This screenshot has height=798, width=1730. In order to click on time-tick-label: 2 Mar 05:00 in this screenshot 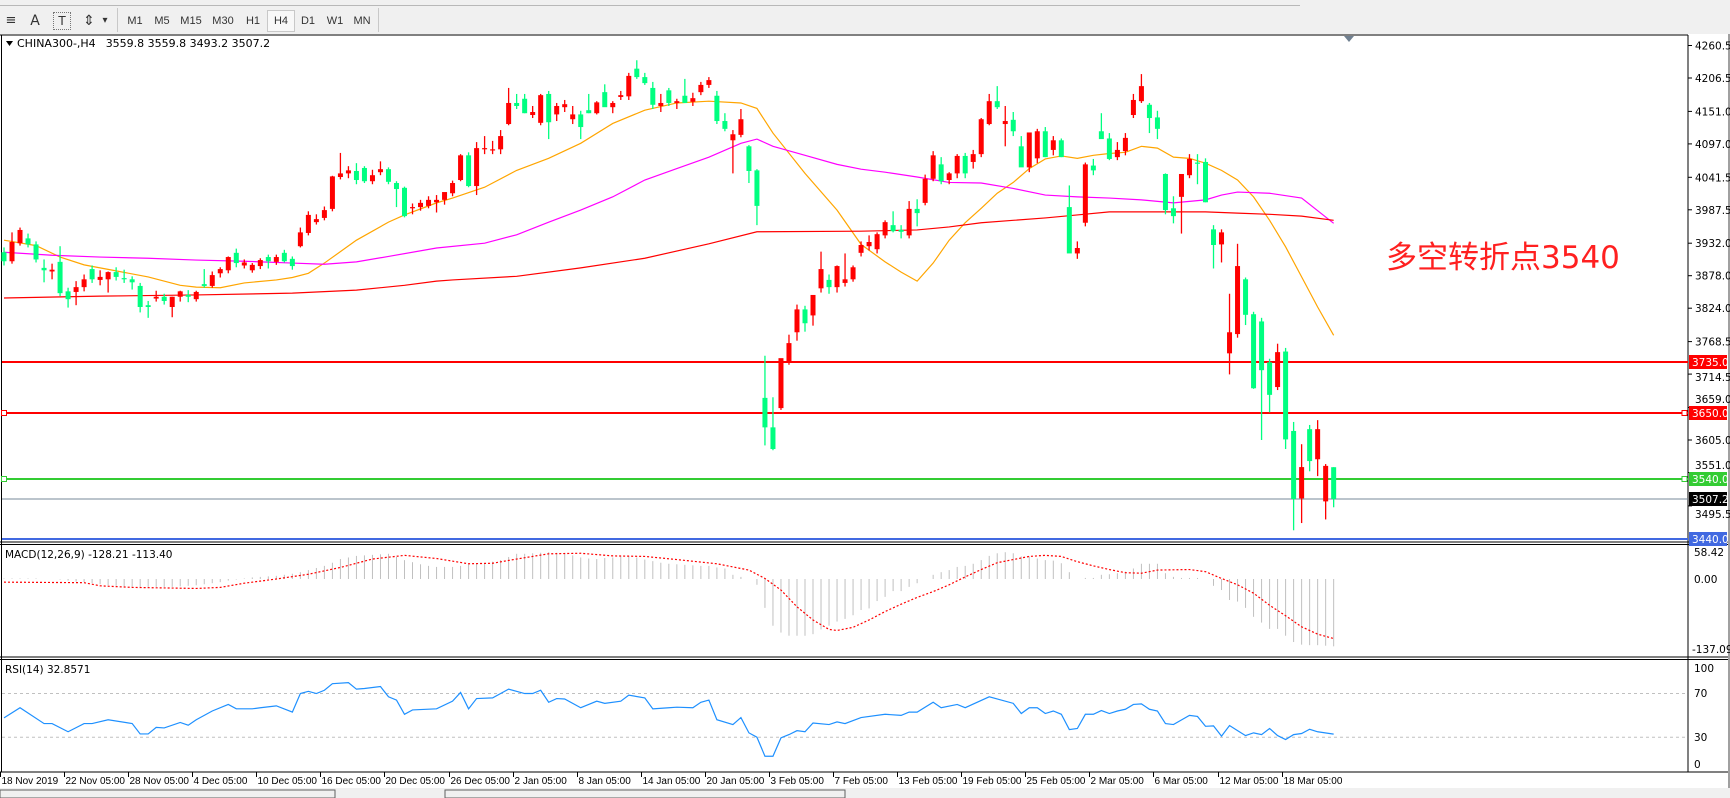, I will do `click(1118, 781)`.